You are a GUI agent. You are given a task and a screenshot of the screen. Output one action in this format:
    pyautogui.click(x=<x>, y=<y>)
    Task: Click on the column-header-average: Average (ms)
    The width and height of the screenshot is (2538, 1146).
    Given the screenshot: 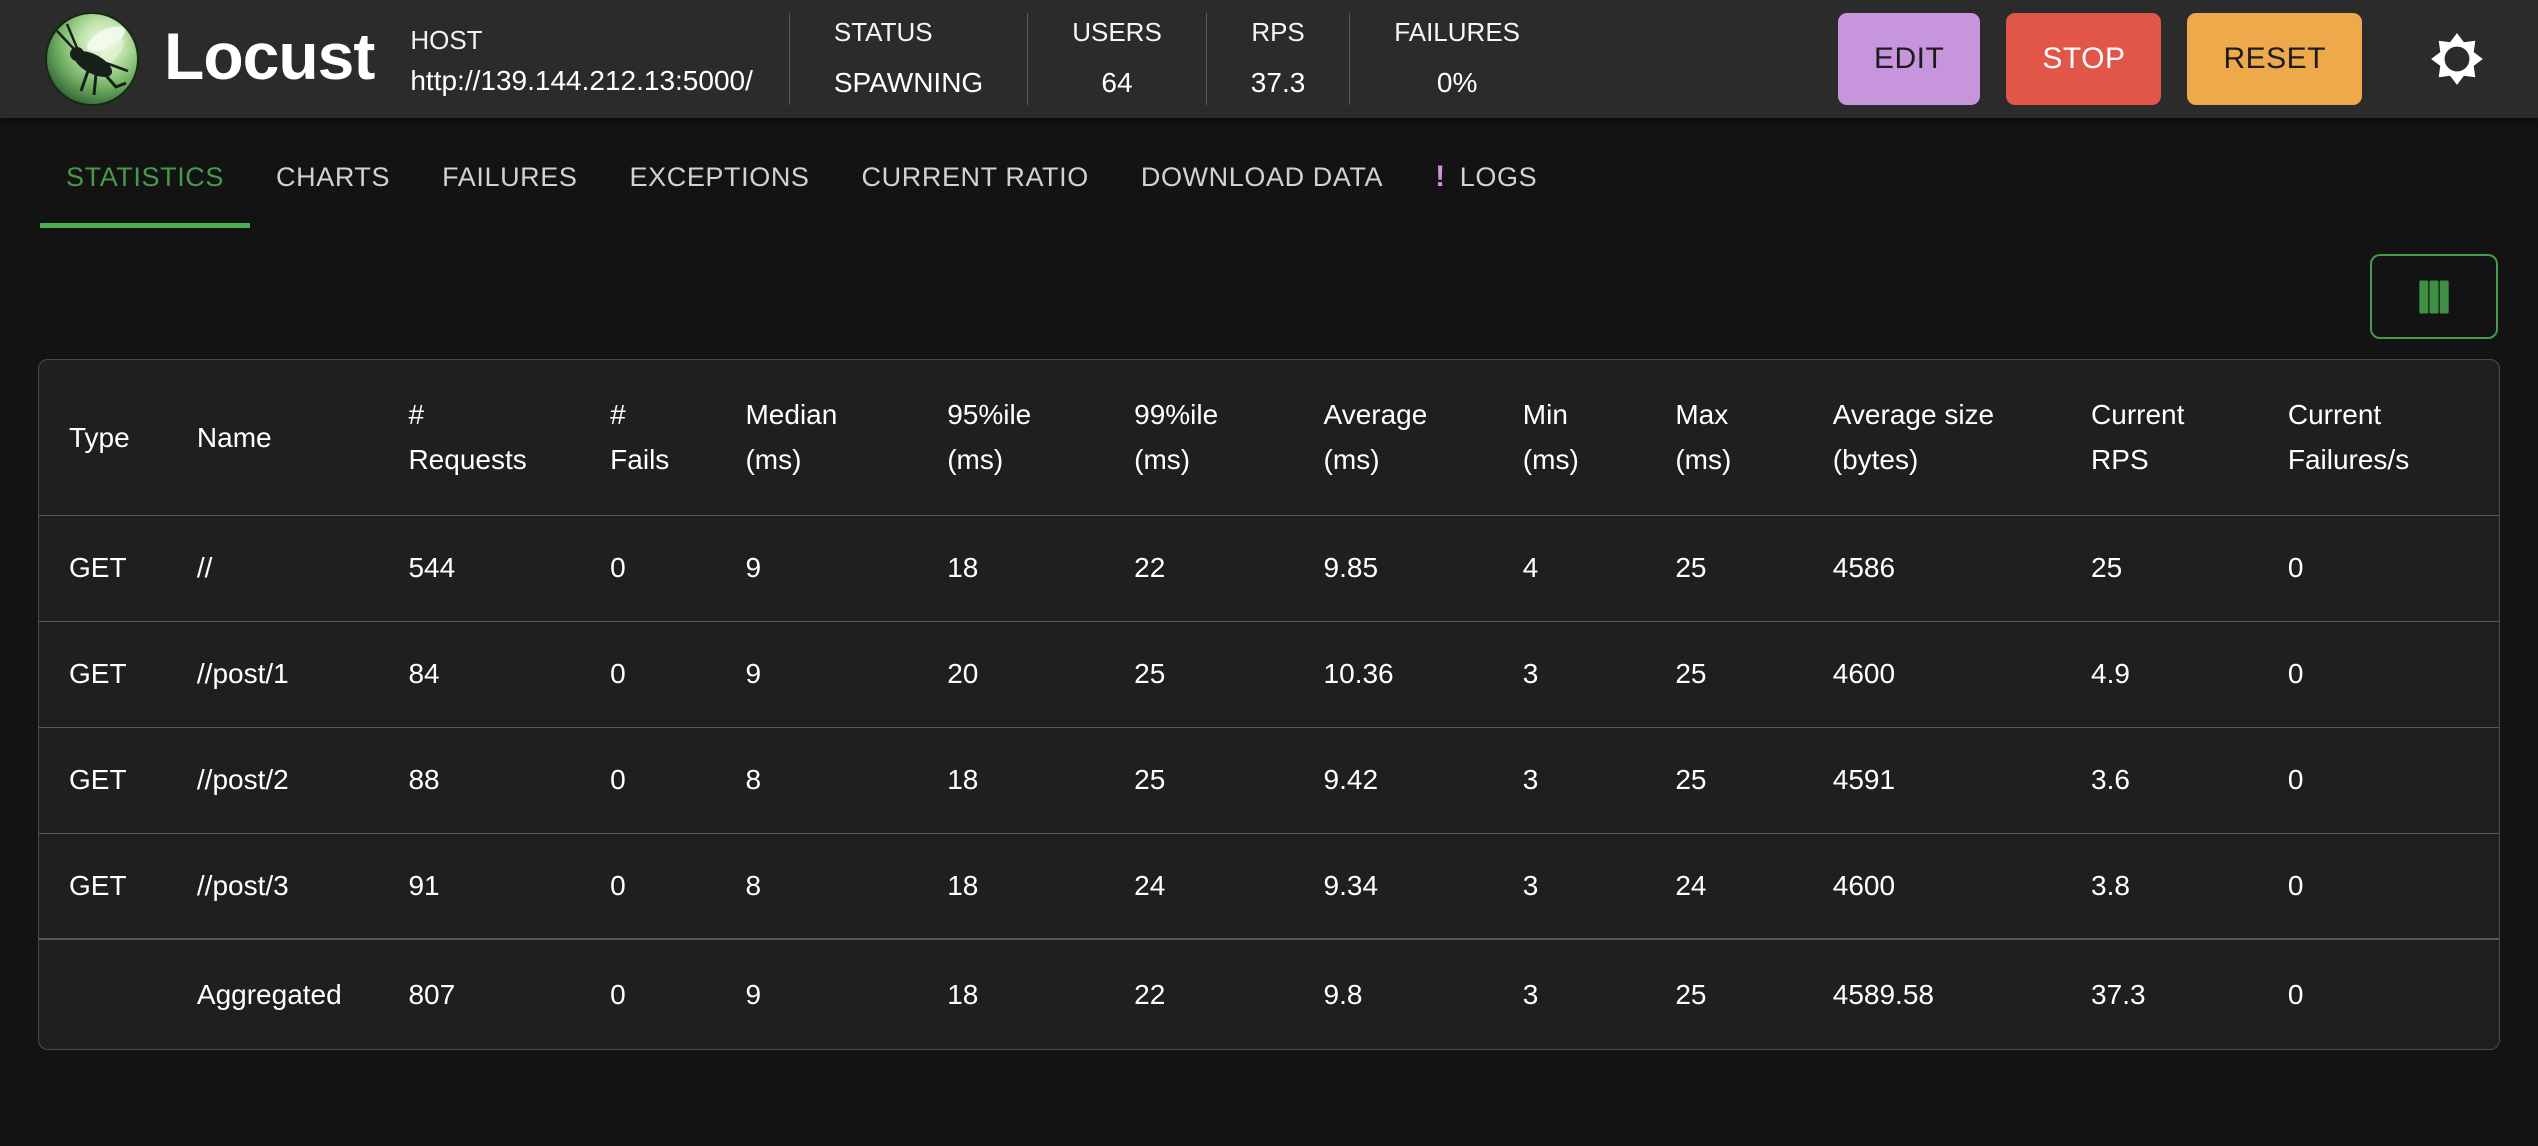 What is the action you would take?
    pyautogui.click(x=1375, y=437)
    